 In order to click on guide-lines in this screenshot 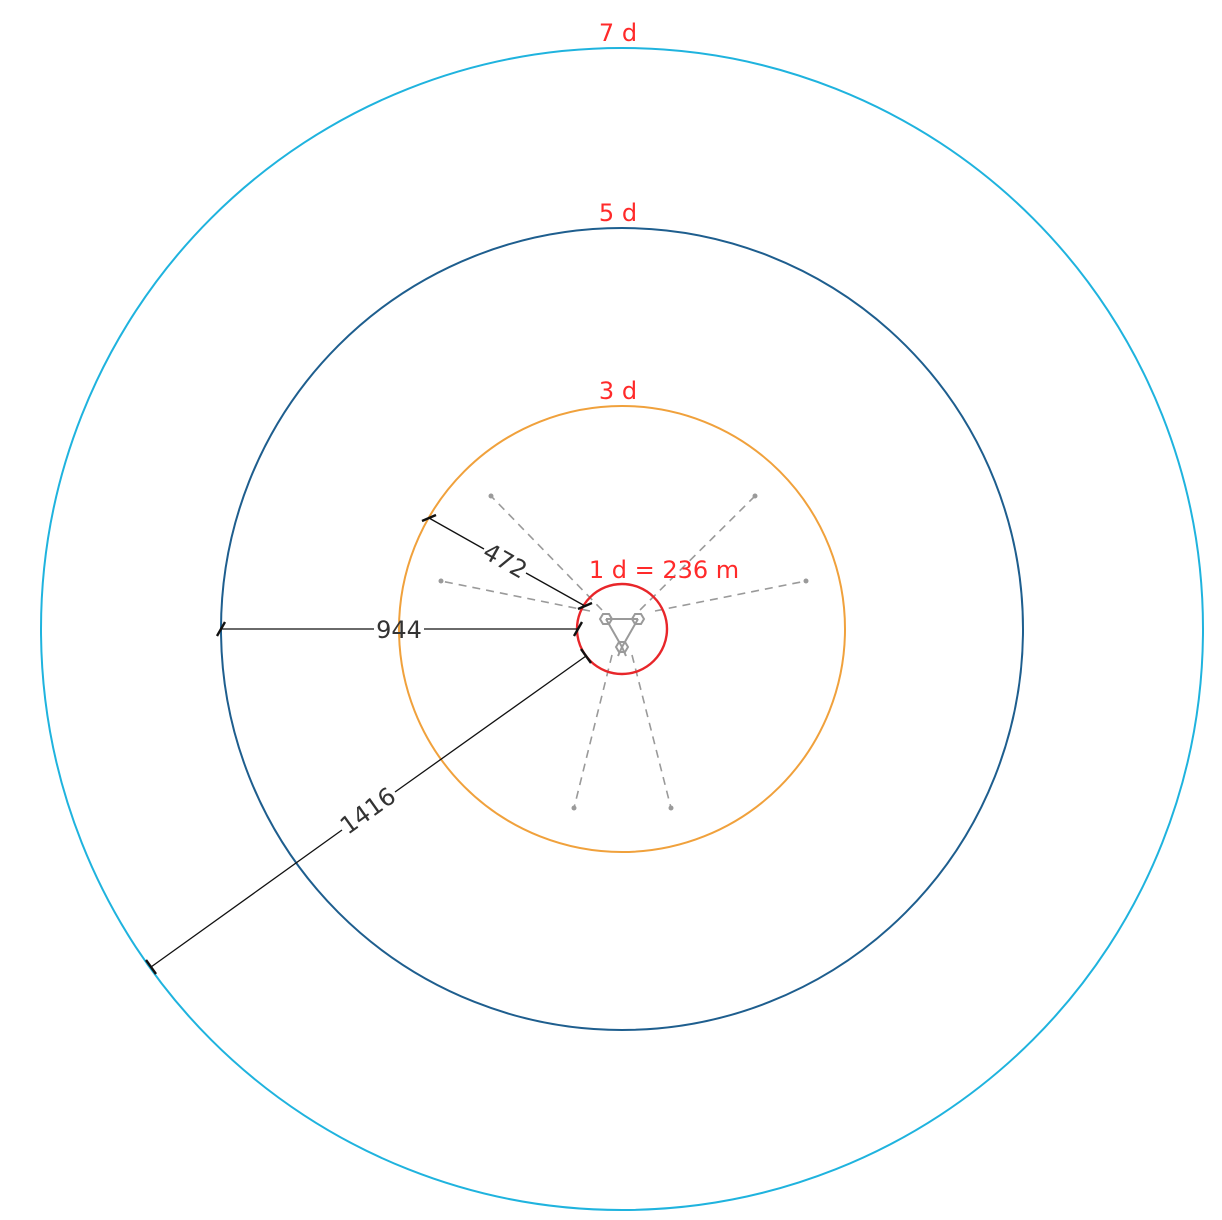, I will do `click(623, 652)`.